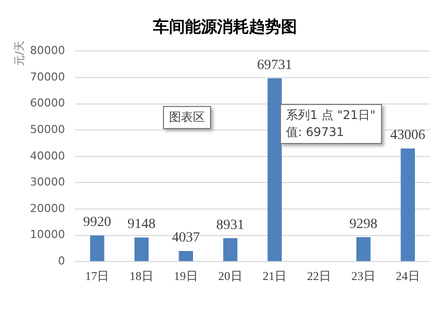 This screenshot has width=448, height=312. I want to click on data-label: 43006, so click(408, 136).